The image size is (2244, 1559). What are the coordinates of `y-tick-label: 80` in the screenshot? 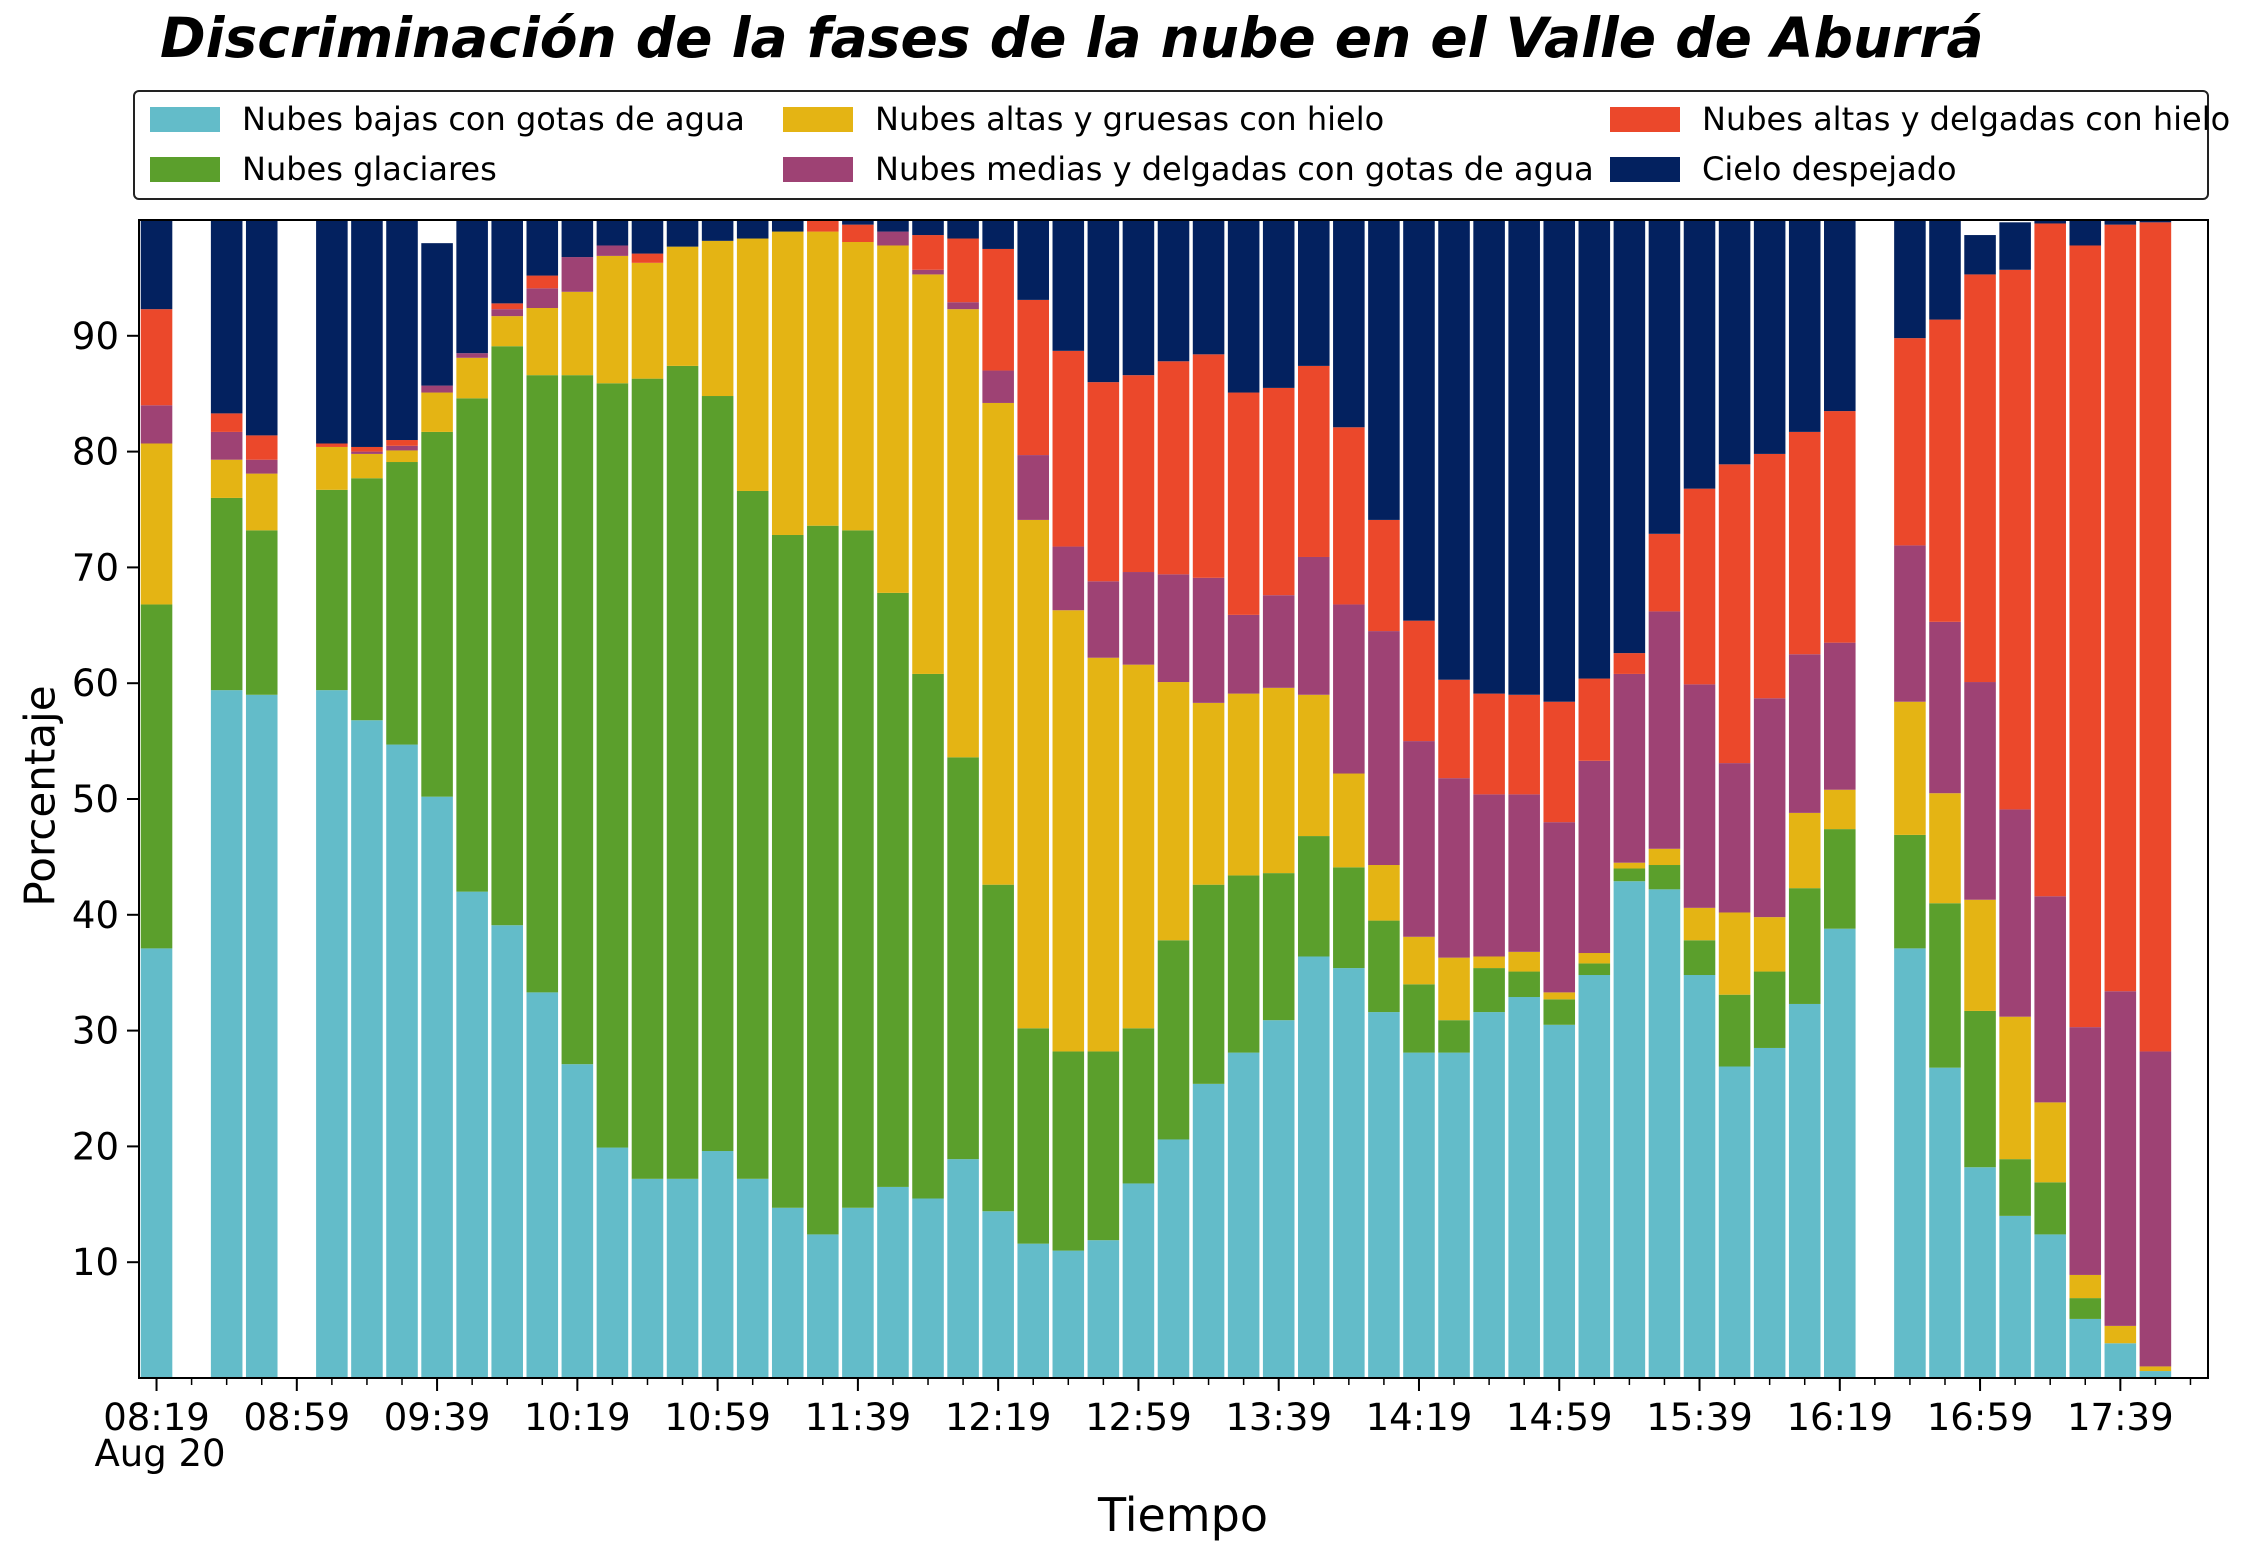 It's located at (95, 452).